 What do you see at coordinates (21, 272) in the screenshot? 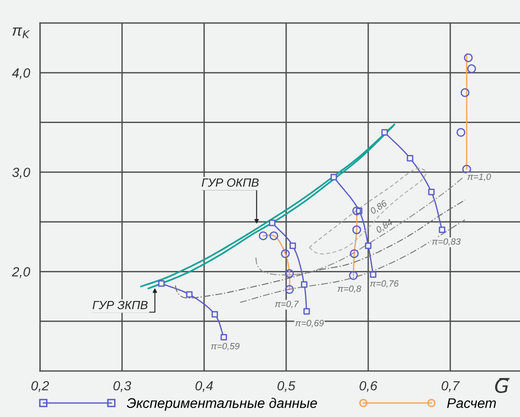
I see `y-tick-label: 2,0` at bounding box center [21, 272].